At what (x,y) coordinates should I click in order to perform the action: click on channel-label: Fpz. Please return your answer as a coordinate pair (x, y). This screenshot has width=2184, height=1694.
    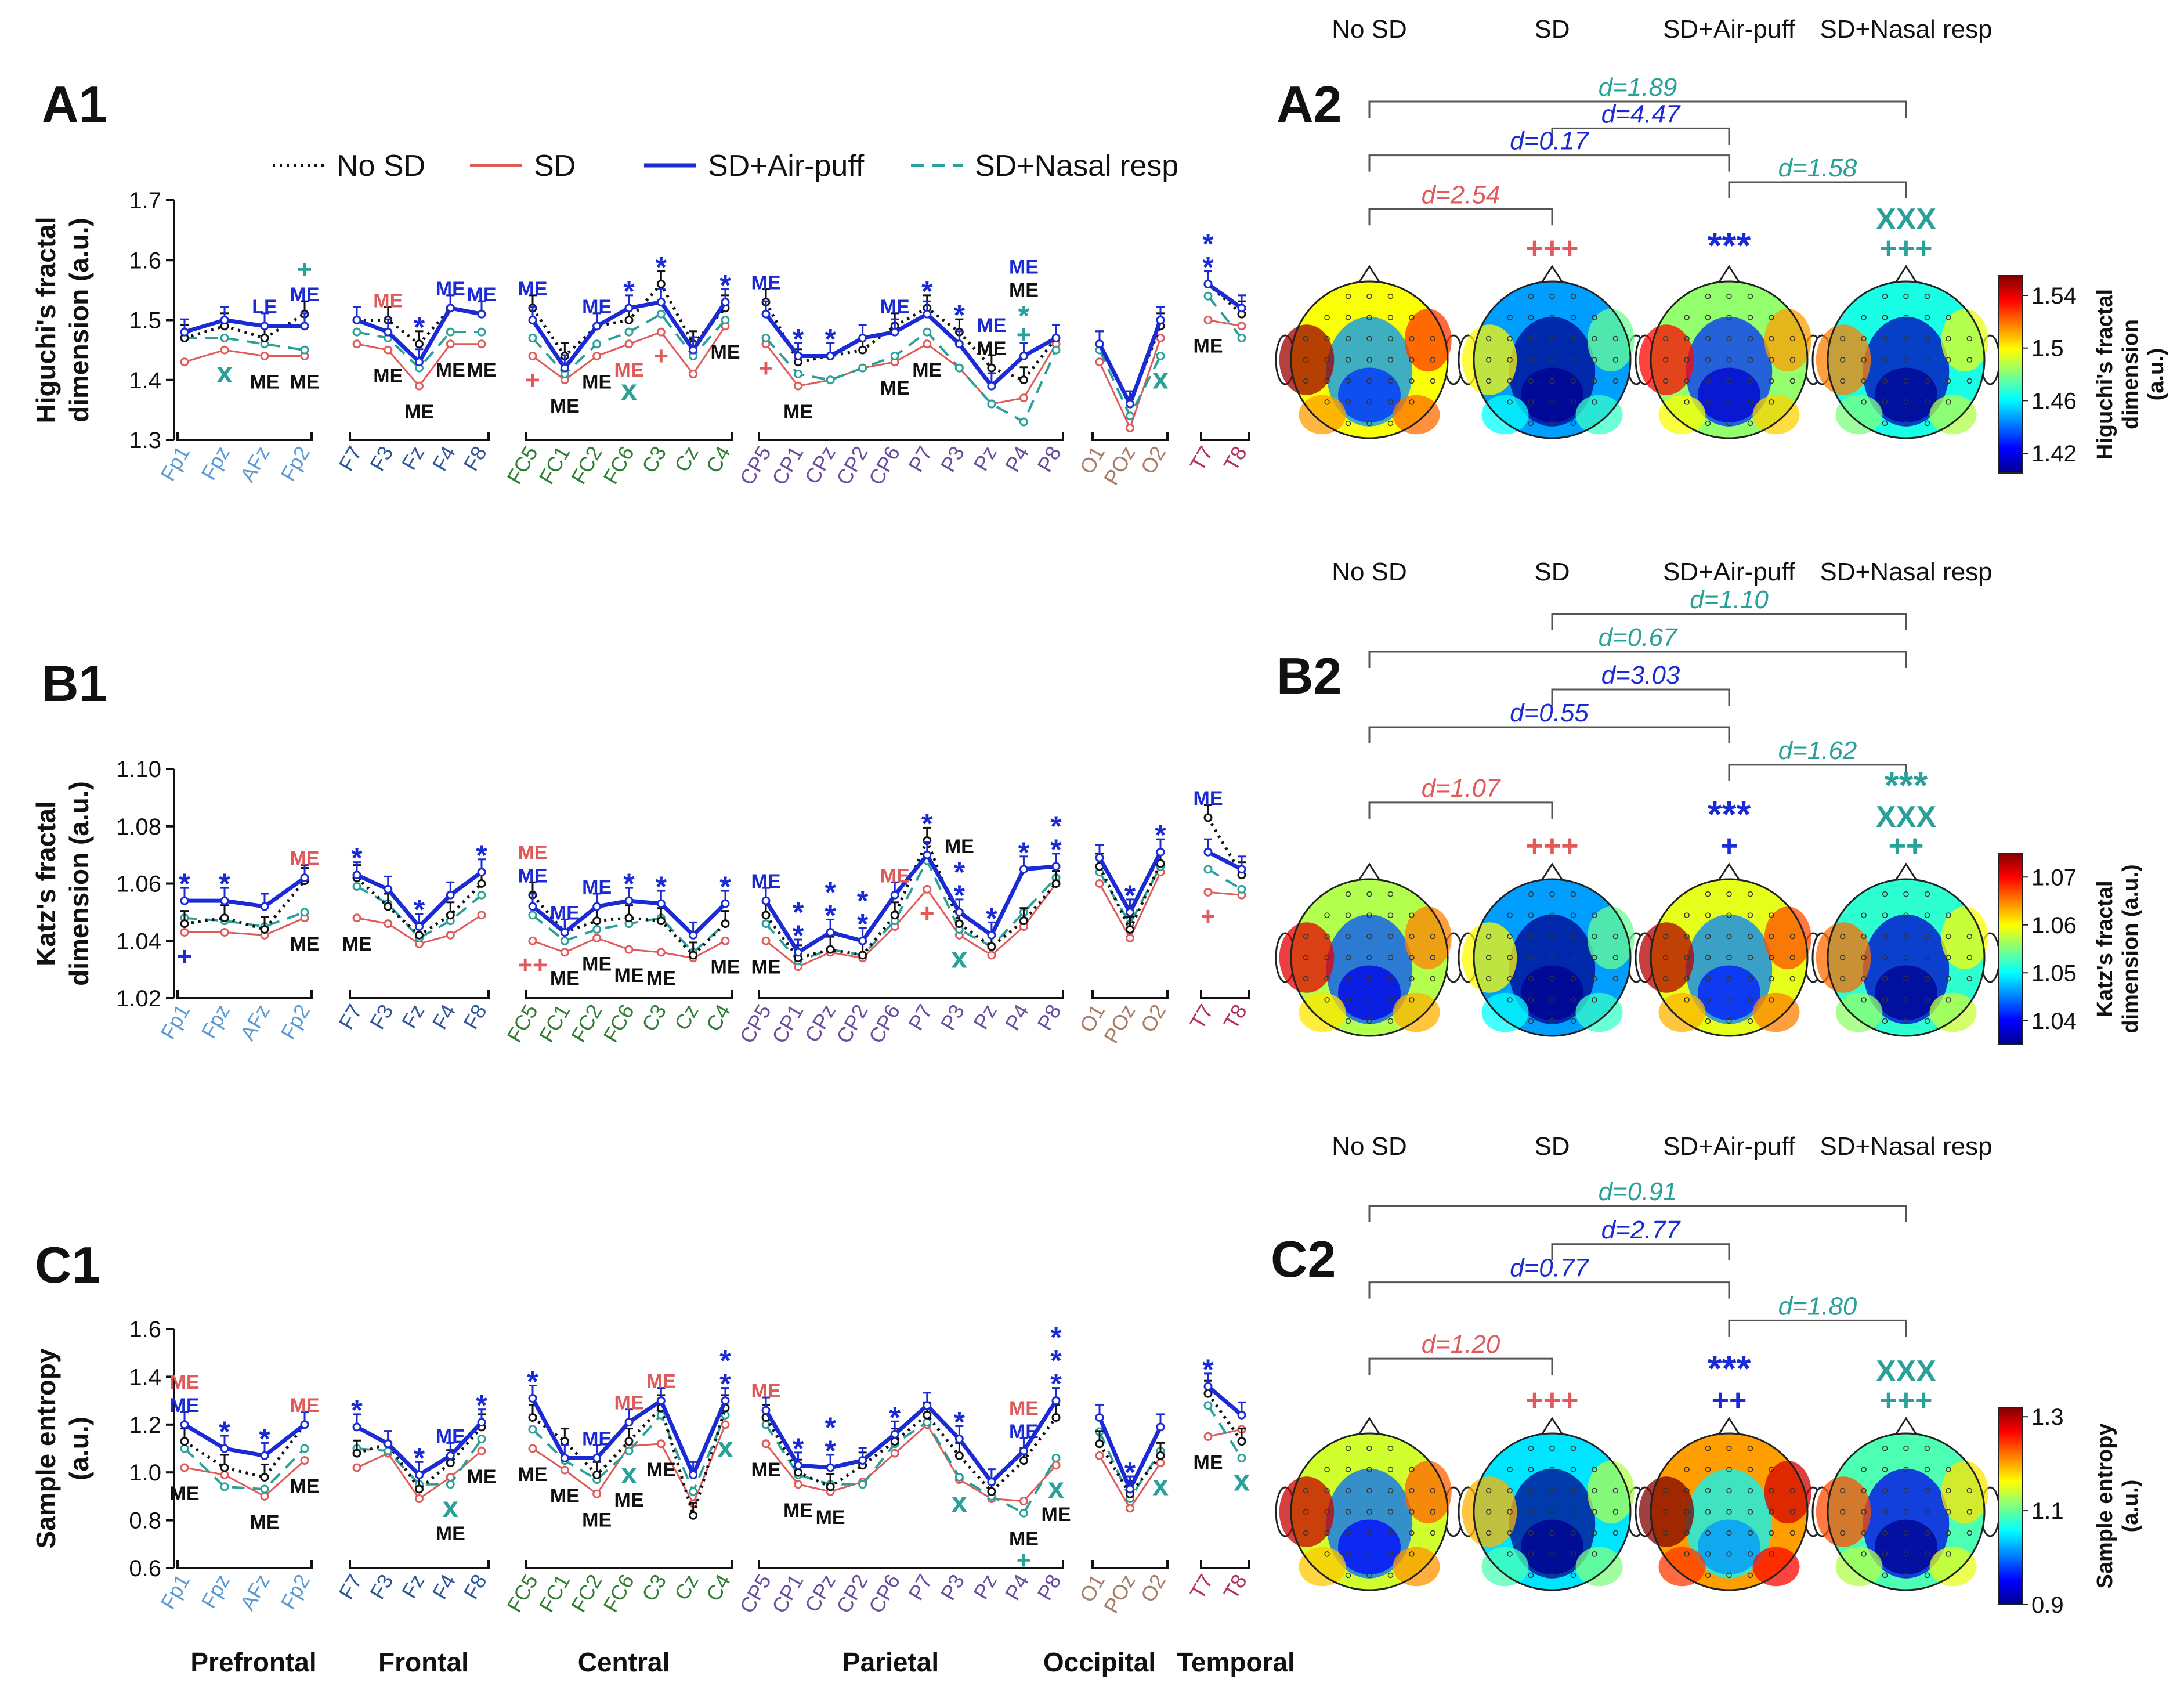
    Looking at the image, I should click on (215, 1591).